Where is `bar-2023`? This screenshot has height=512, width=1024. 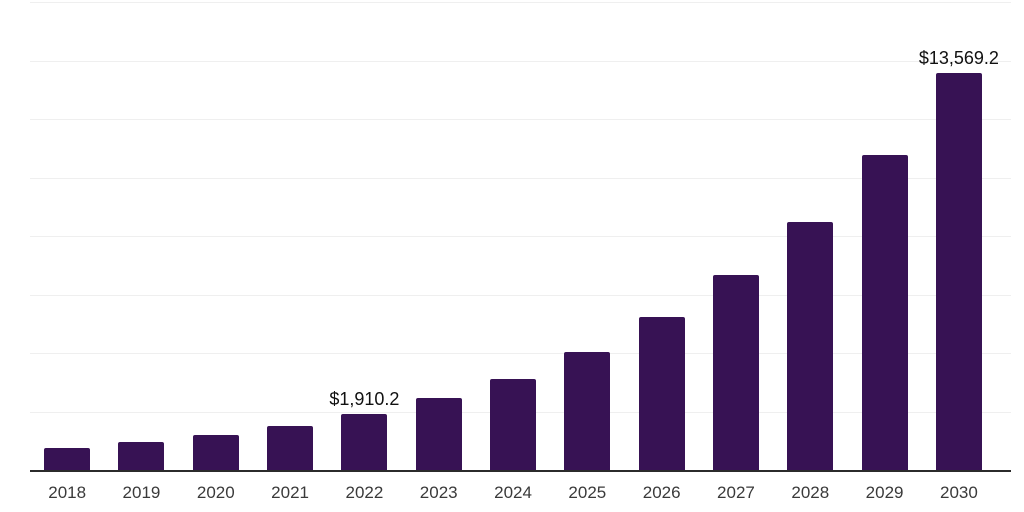
bar-2023 is located at coordinates (438, 434).